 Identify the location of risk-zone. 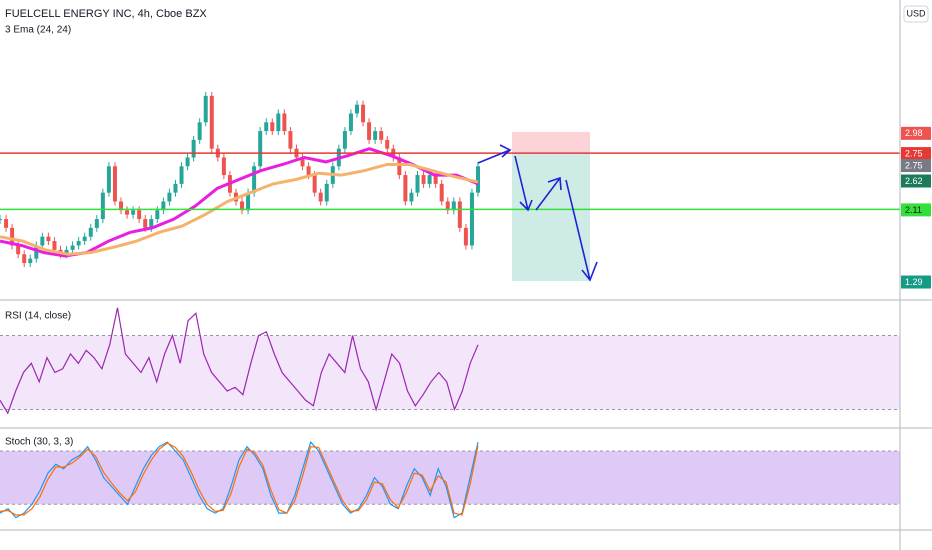
(551, 142).